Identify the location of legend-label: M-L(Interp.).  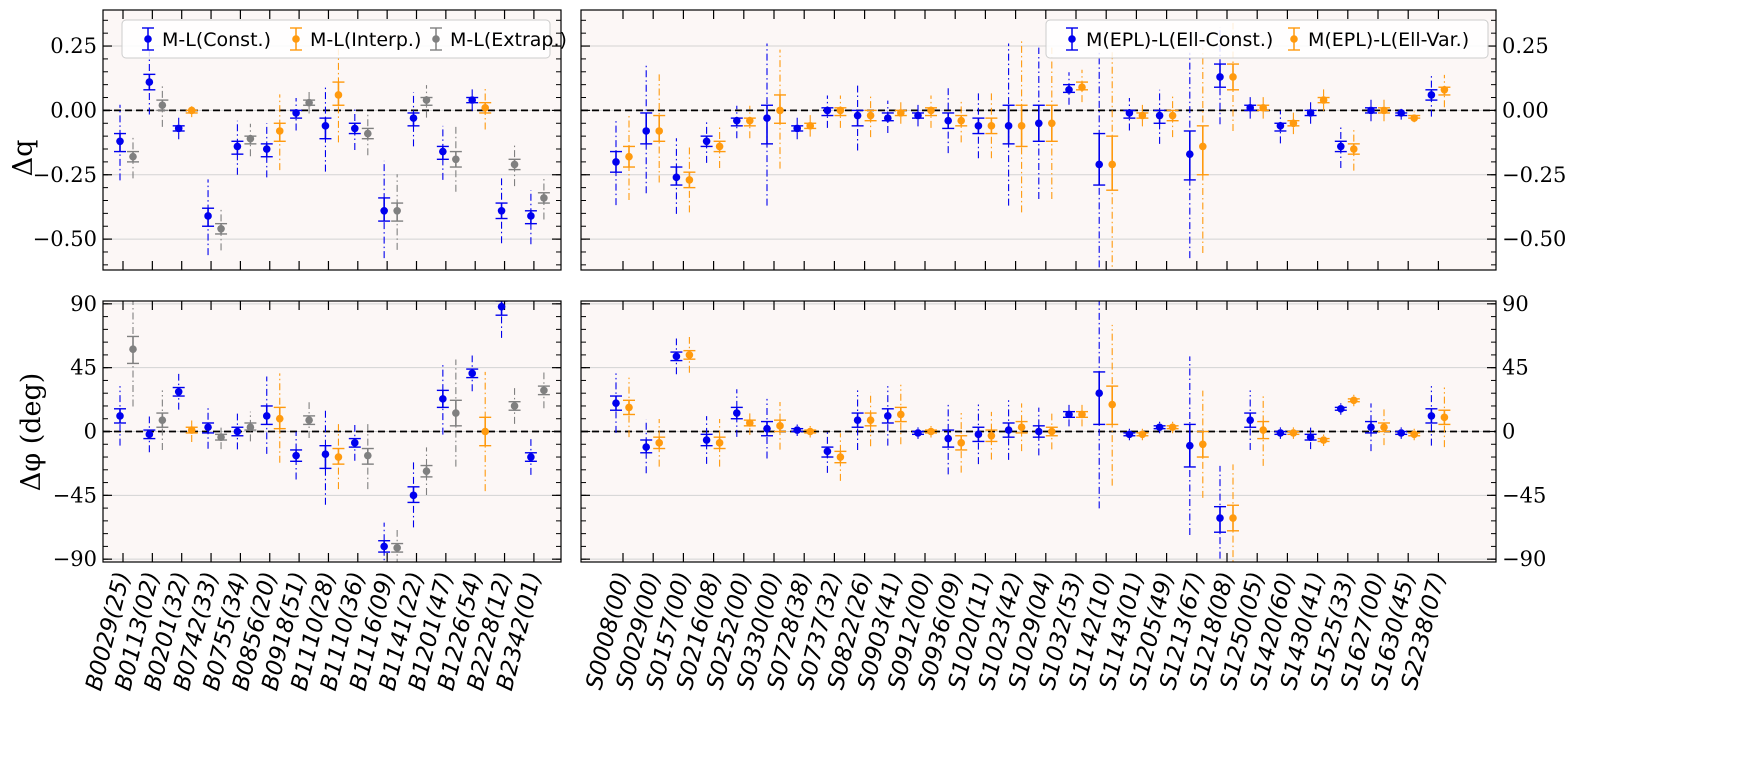
(365, 40).